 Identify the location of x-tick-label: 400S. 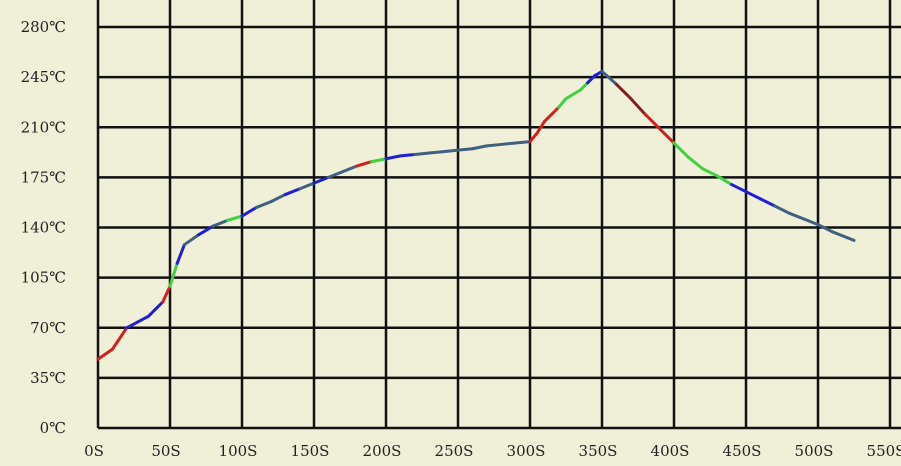
(670, 451).